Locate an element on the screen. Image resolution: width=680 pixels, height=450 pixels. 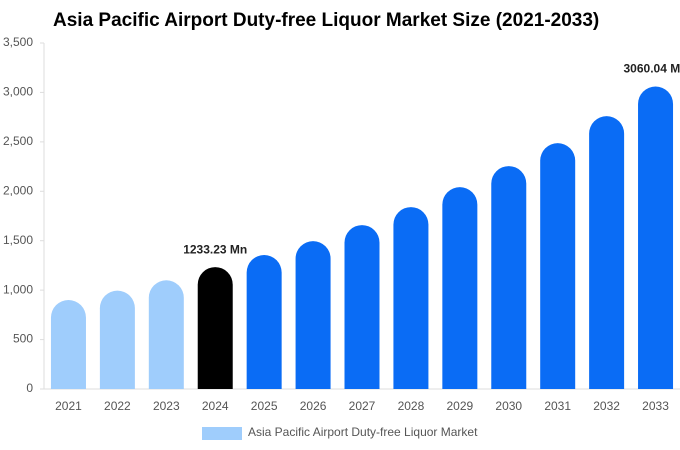
x-tick-label: 2024 is located at coordinates (215, 406).